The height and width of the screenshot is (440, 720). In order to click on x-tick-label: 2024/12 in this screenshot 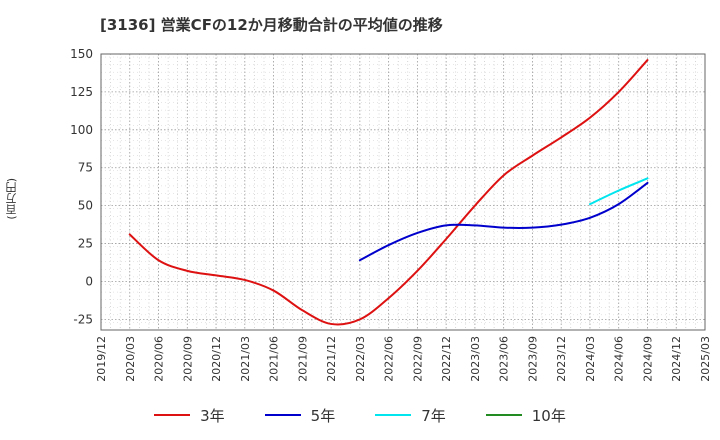, I will do `click(676, 359)`.